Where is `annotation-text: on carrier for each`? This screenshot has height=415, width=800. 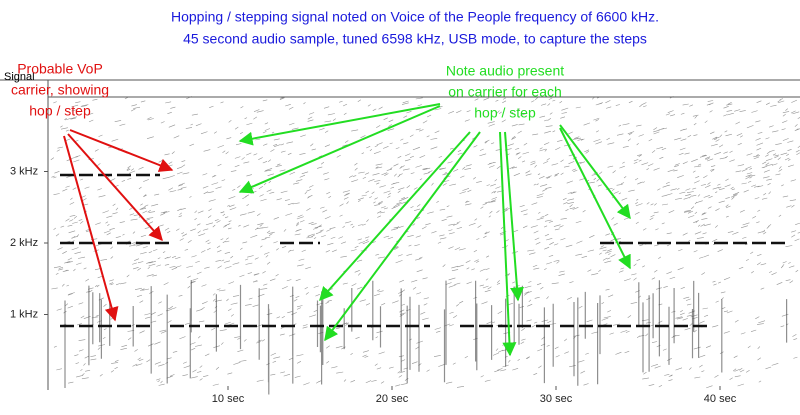
annotation-text: on carrier for each is located at coordinates (505, 92).